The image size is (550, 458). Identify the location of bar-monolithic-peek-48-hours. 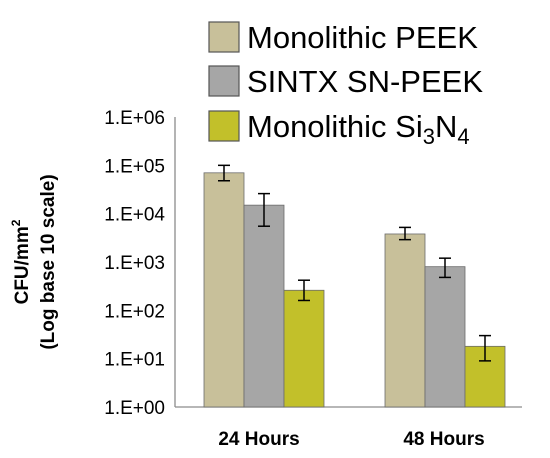
(405, 320).